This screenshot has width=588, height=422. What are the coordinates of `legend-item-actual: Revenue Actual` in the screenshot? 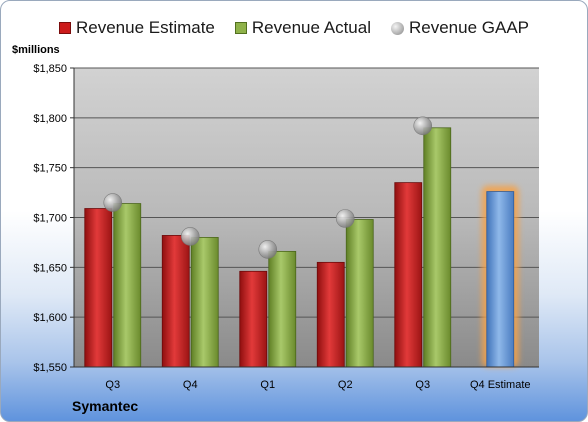 It's located at (302, 28).